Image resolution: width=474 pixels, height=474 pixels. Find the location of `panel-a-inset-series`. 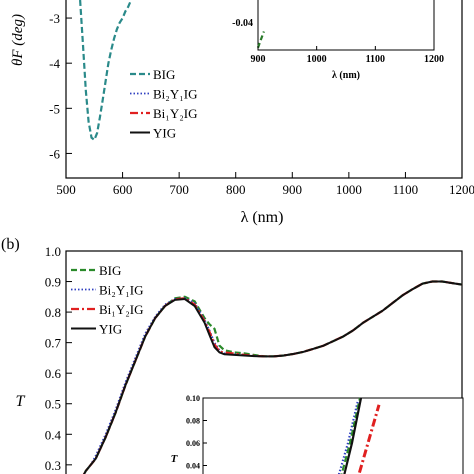

panel-a-inset-series is located at coordinates (260, 40).